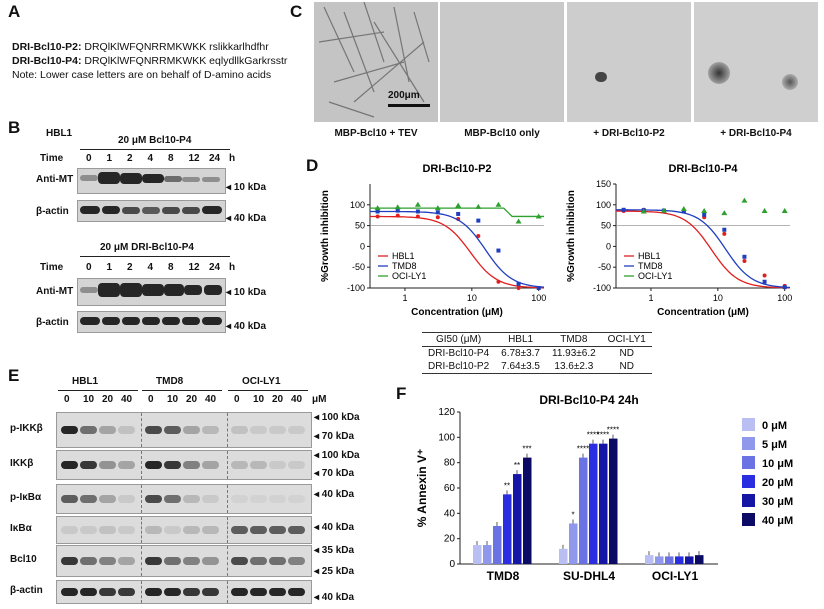 The width and height of the screenshot is (824, 609). Describe the element at coordinates (602, 288) in the screenshot. I see `y-tick-label: -100` at that location.